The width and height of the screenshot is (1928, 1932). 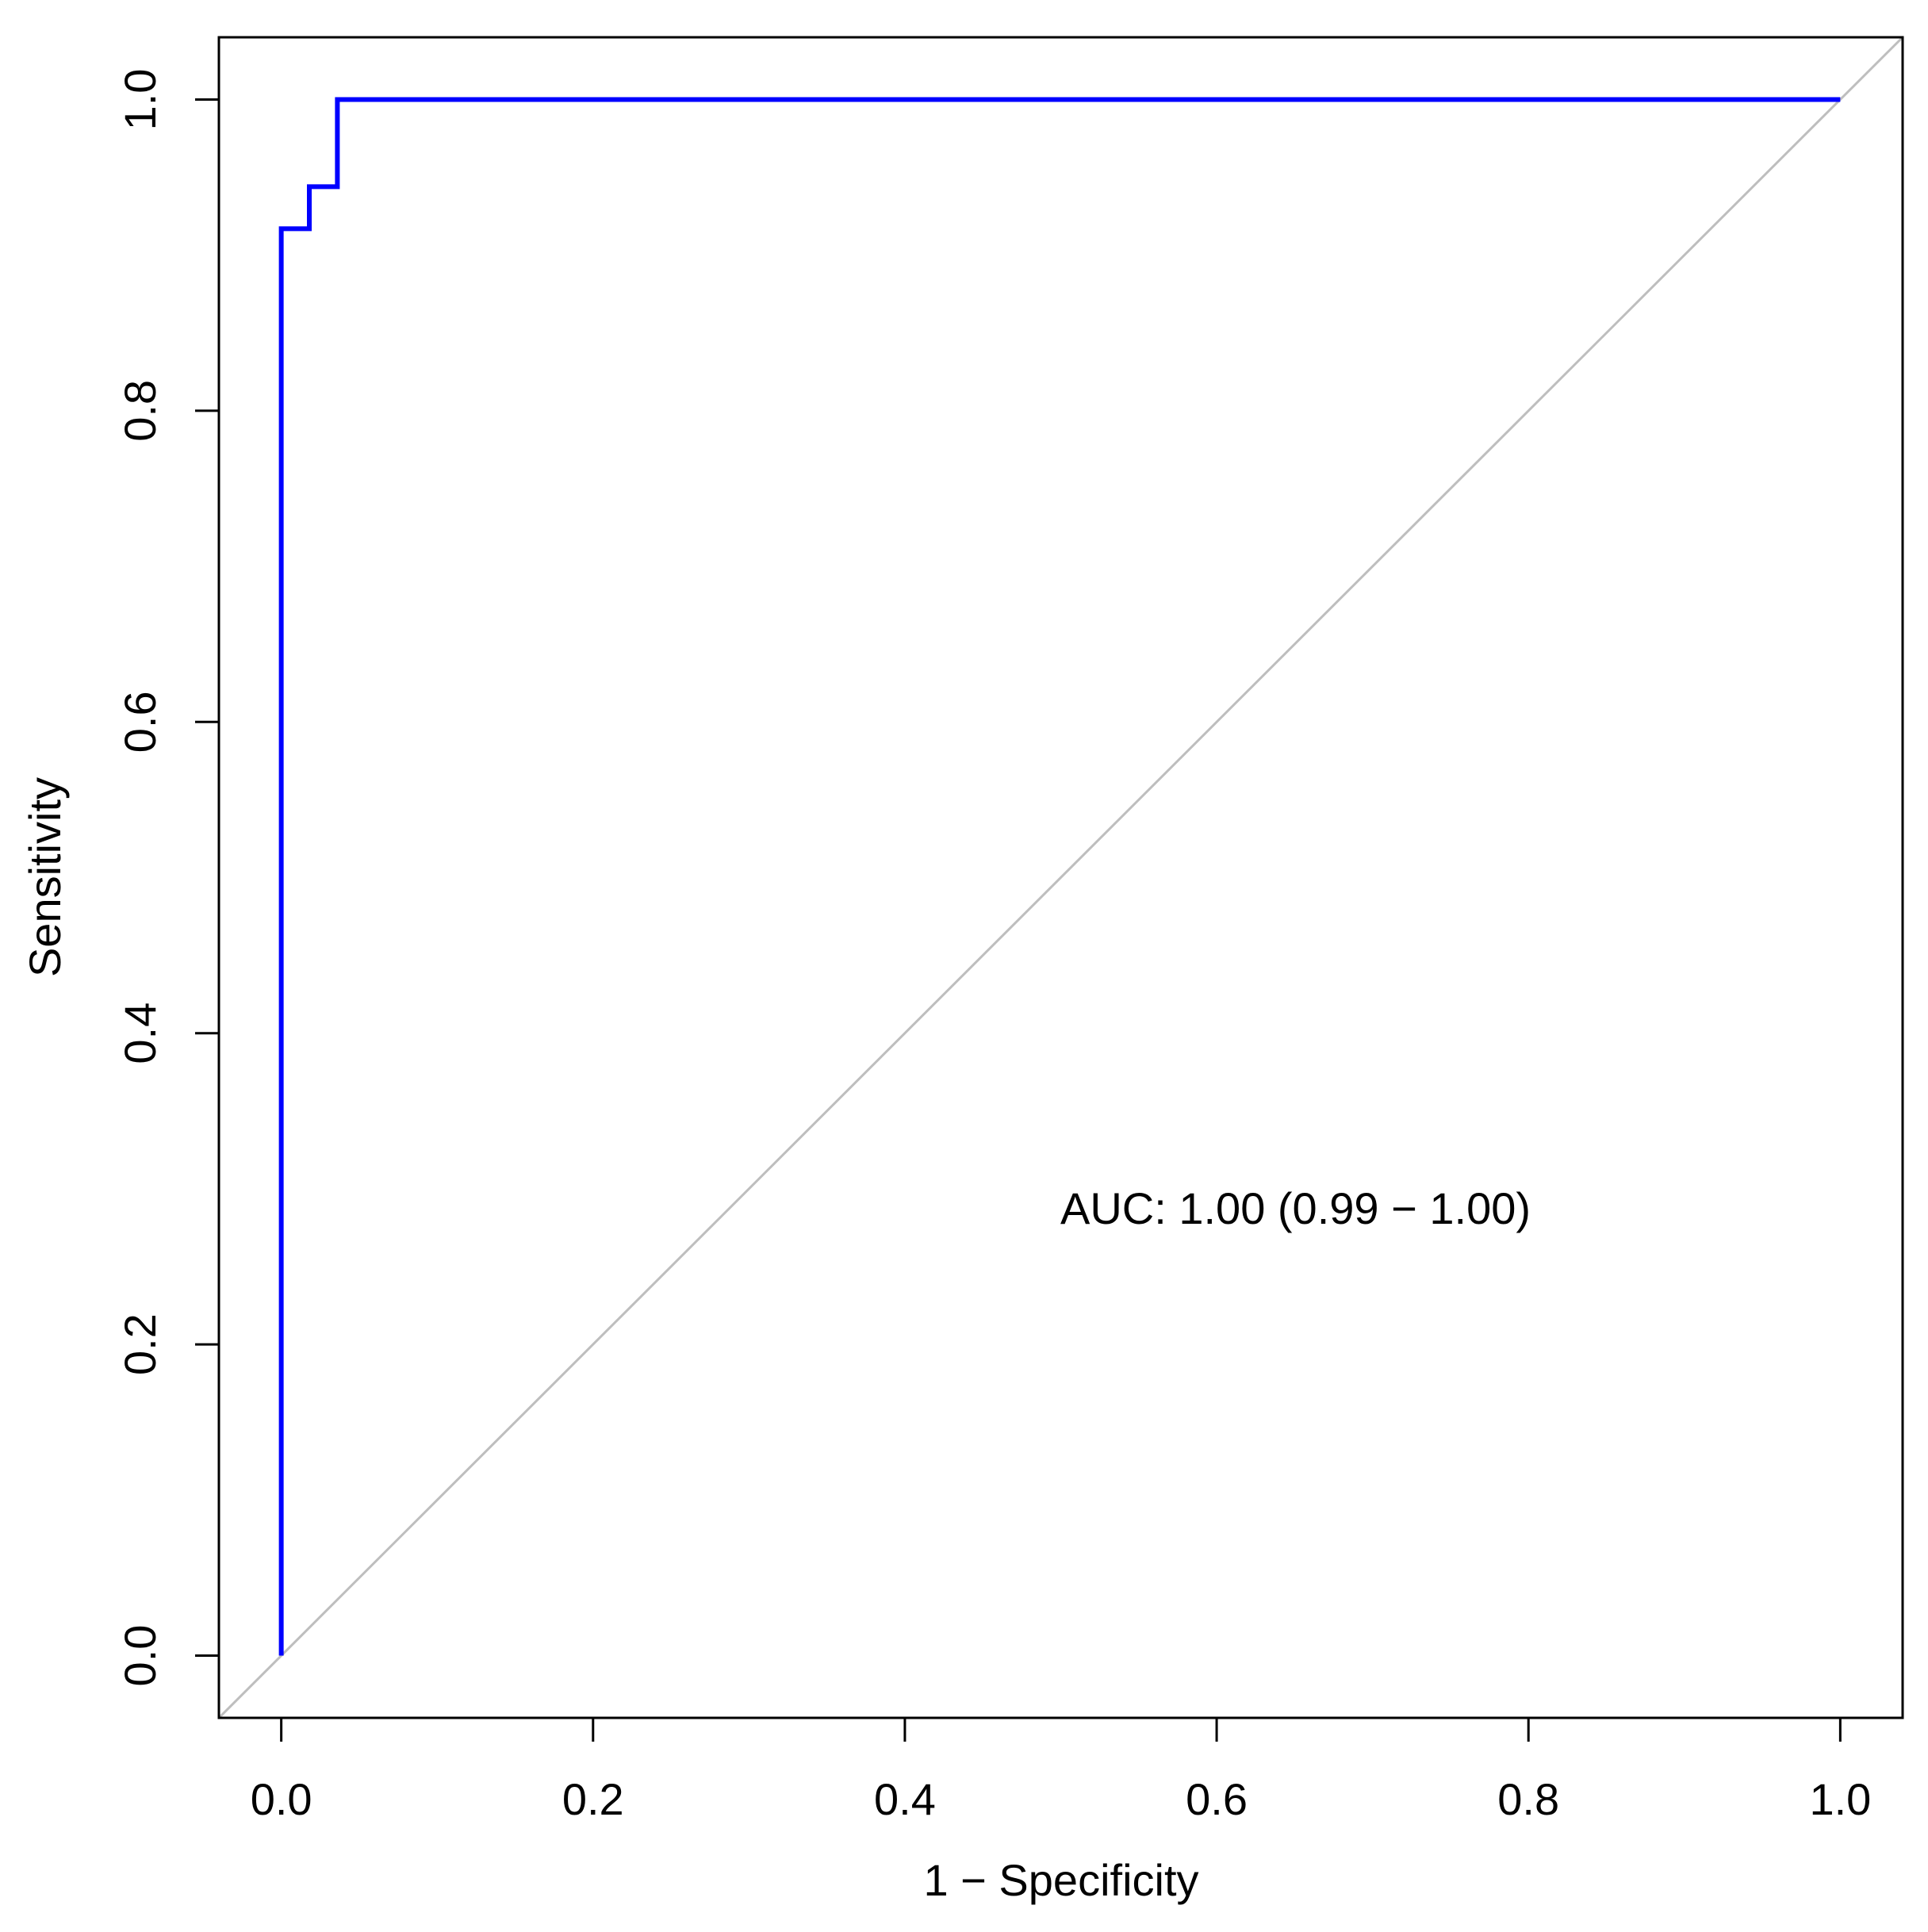 What do you see at coordinates (45, 877) in the screenshot?
I see `y-axis-title: Sensitivity` at bounding box center [45, 877].